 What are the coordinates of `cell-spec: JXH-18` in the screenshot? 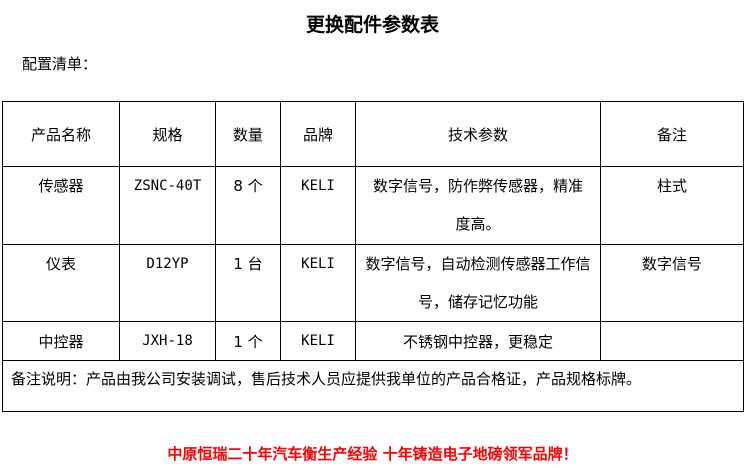 It's located at (167, 341).